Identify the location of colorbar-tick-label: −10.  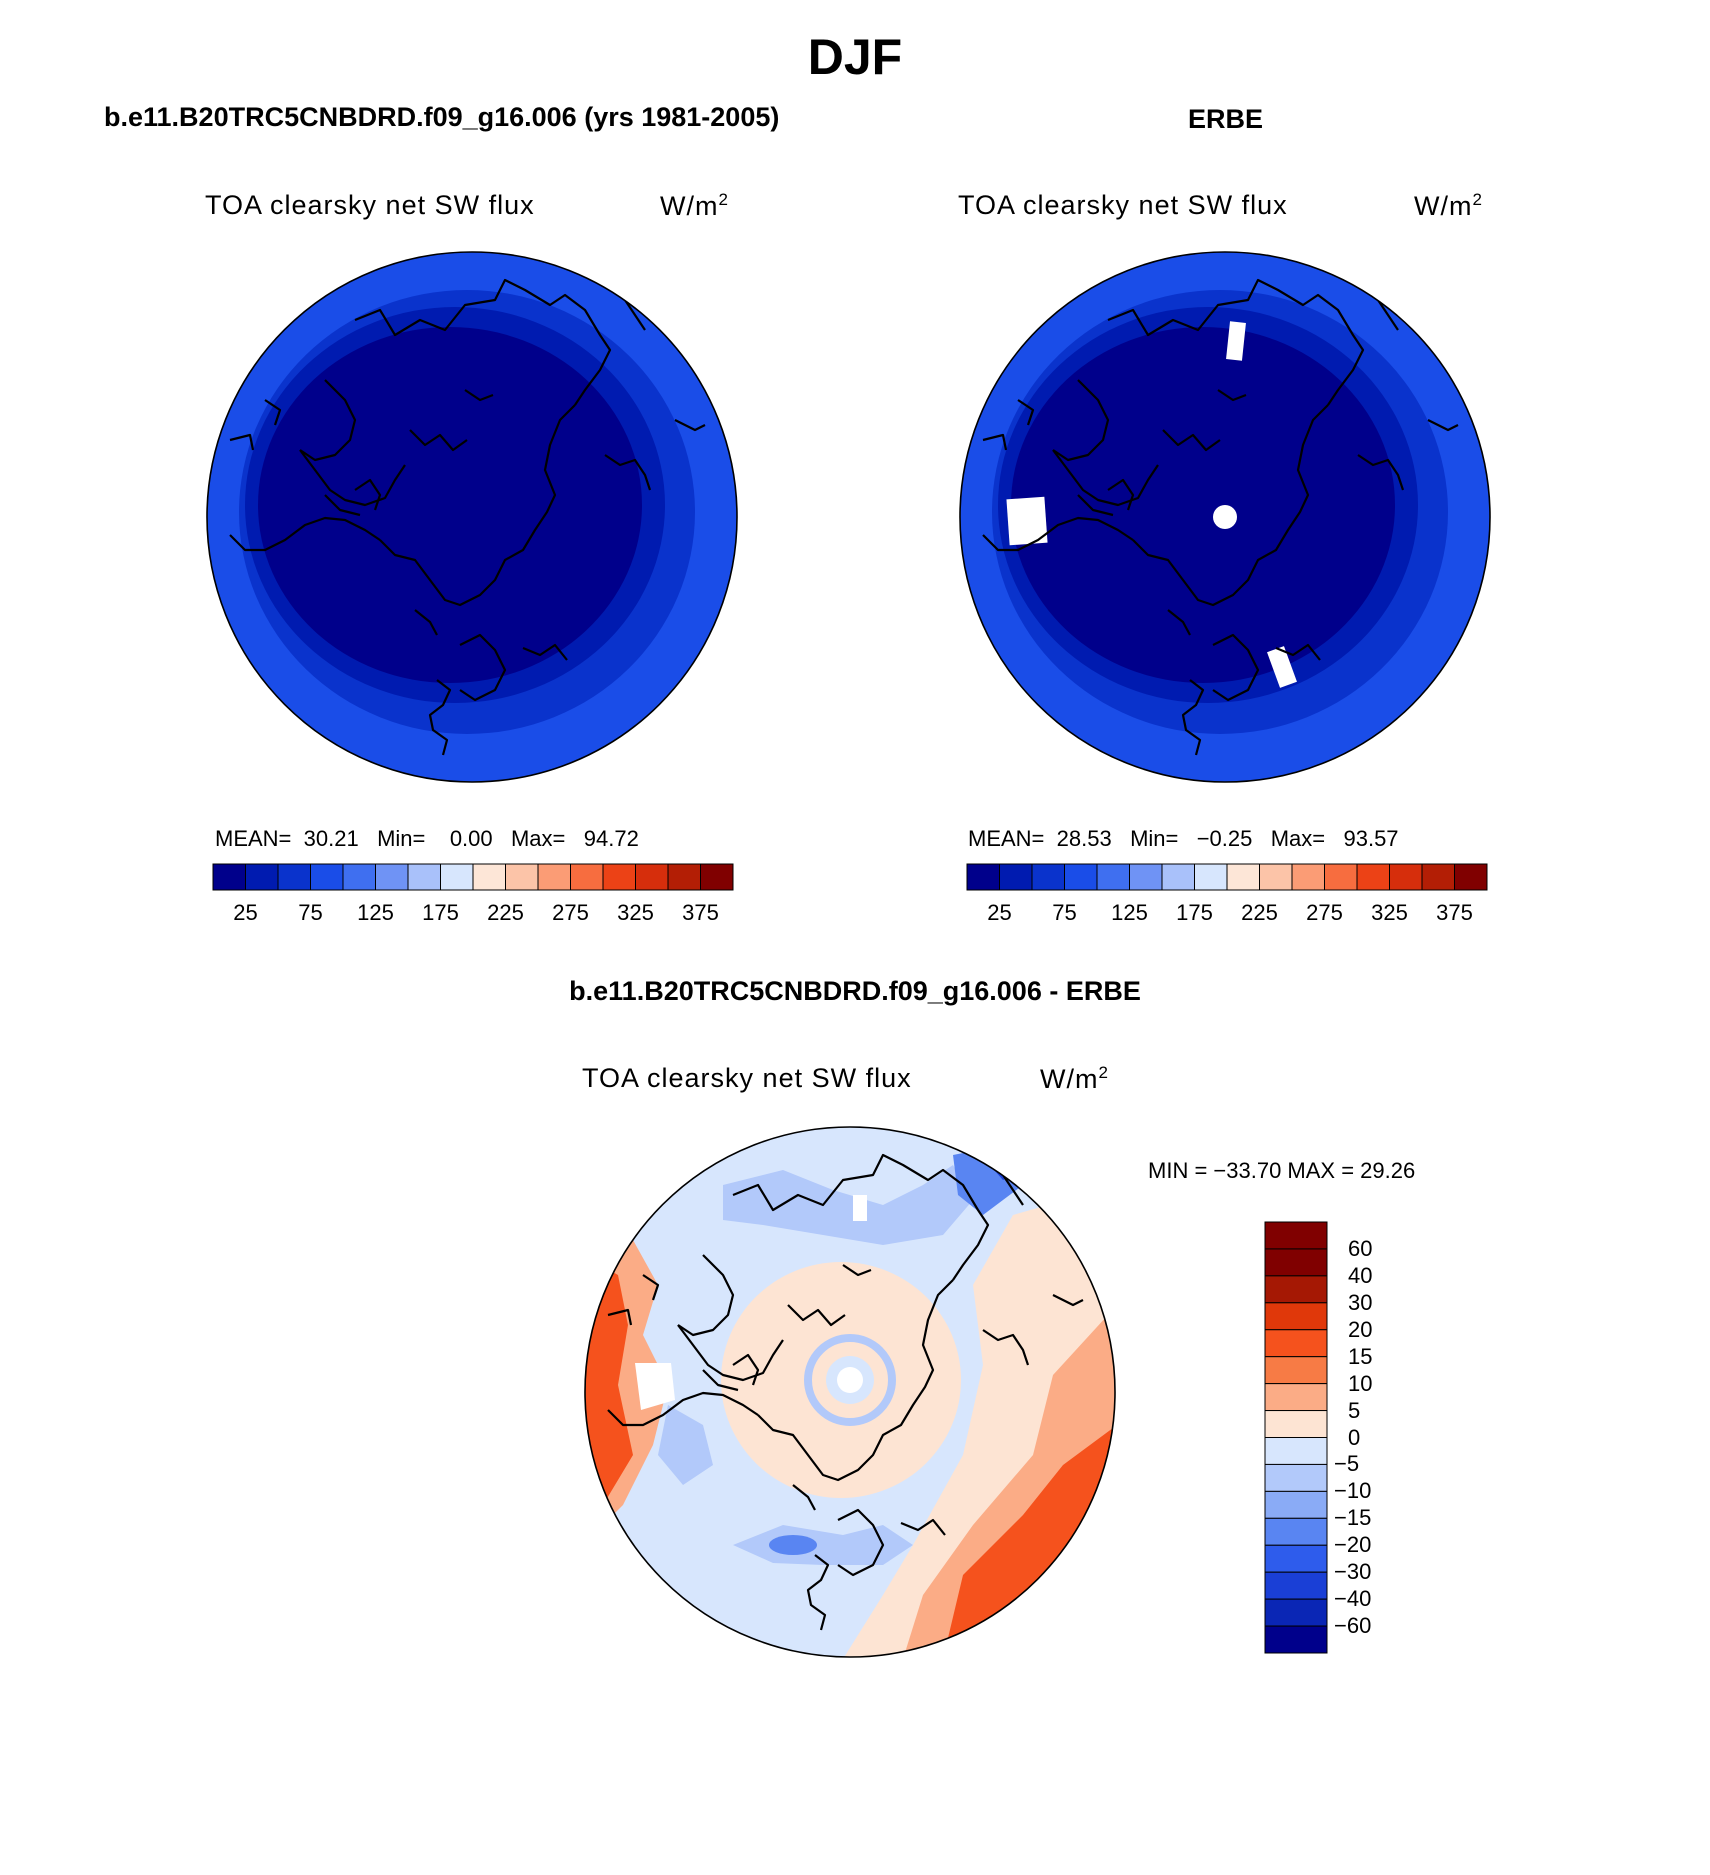
(1353, 1491).